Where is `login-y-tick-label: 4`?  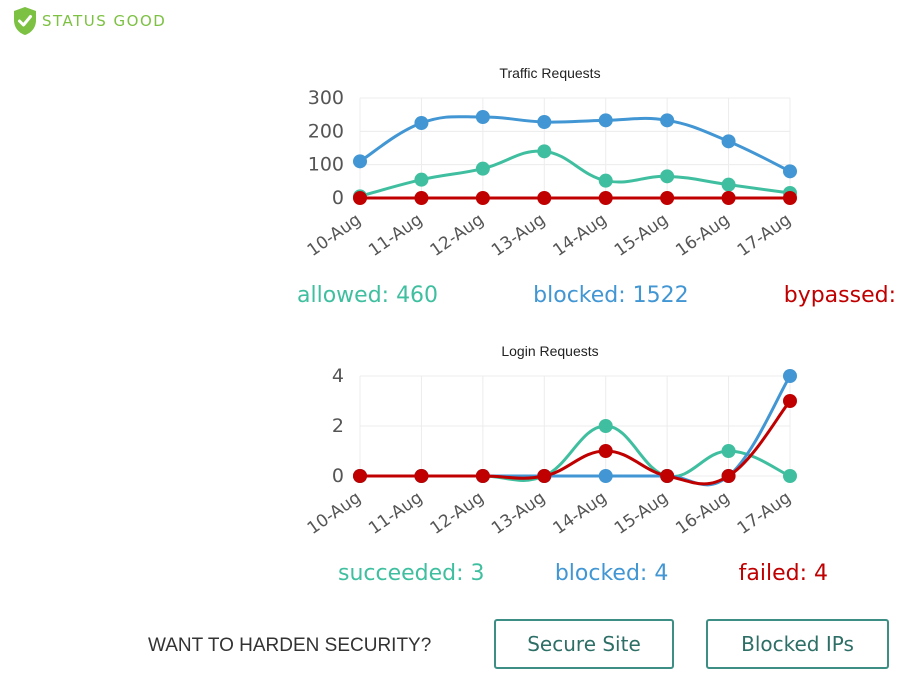 login-y-tick-label: 4 is located at coordinates (338, 376).